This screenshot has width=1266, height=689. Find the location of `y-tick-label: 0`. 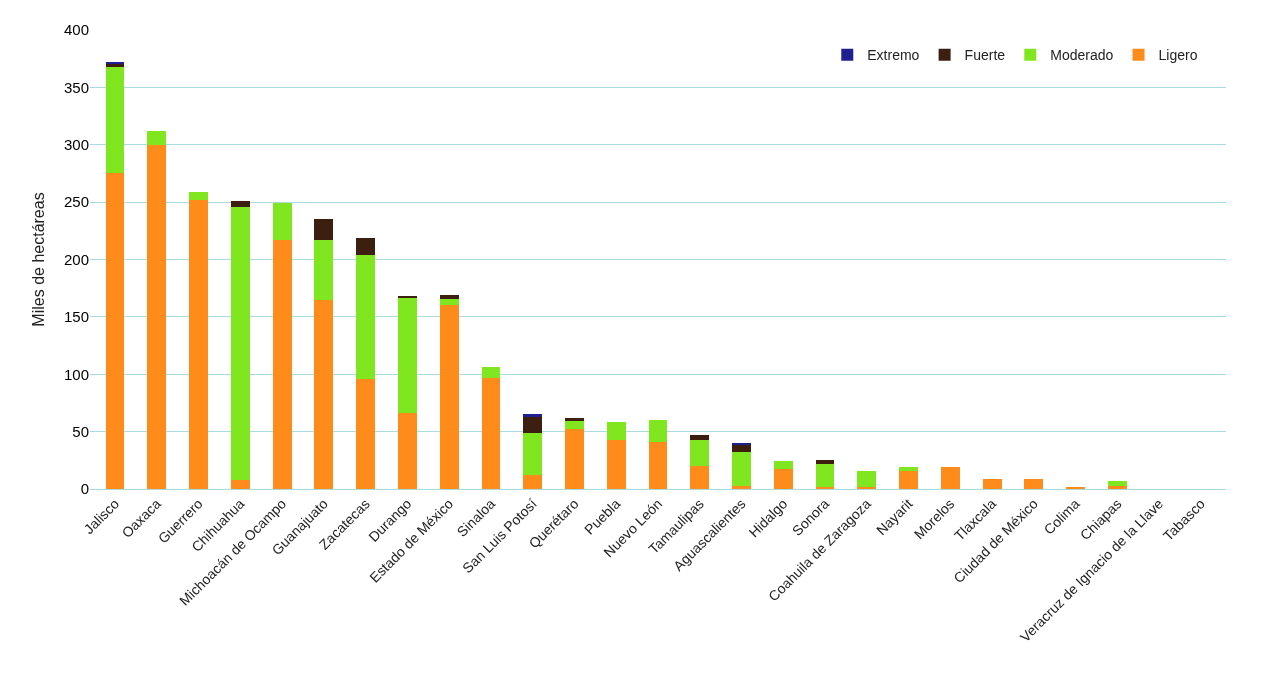

y-tick-label: 0 is located at coordinates (84, 489).